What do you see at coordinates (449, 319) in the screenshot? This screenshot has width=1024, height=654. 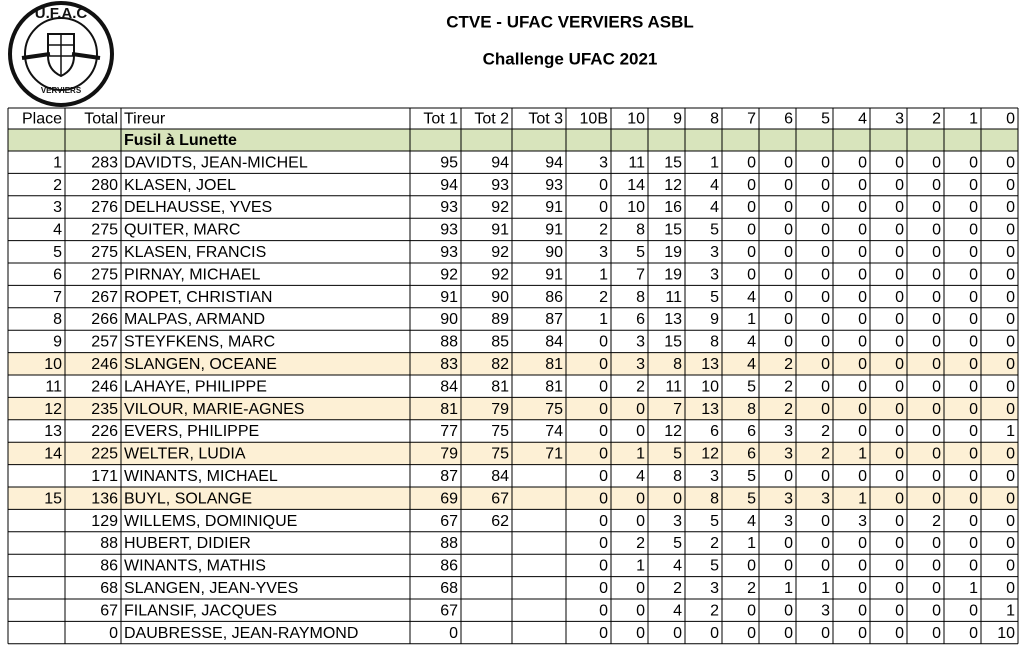 I see `cell-value: 90` at bounding box center [449, 319].